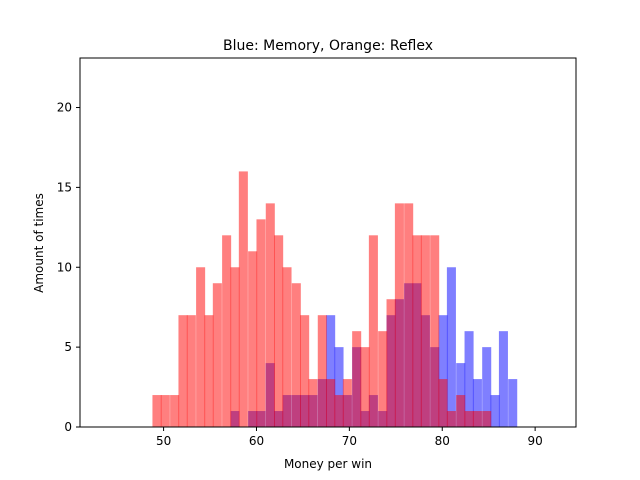  I want to click on y-tick-label: 5, so click(68, 347).